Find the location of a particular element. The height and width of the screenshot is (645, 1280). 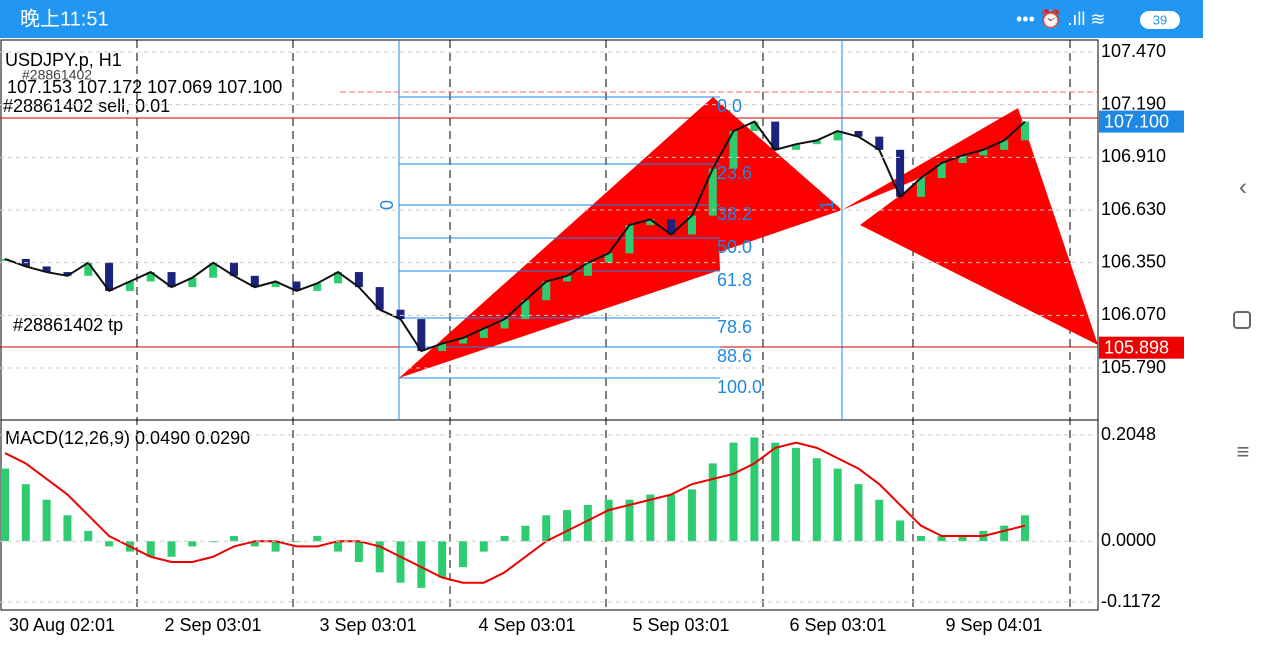

x-tick-label: 2 Sep 03:01 is located at coordinates (212, 625).